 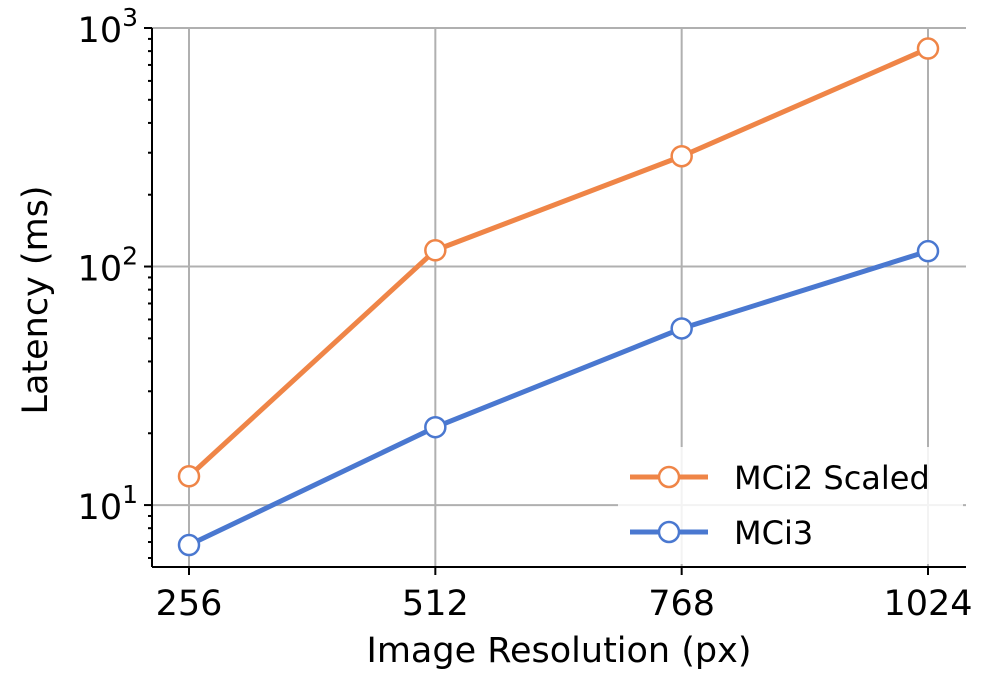 I want to click on y-tick-label: 10¹, so click(x=108, y=504).